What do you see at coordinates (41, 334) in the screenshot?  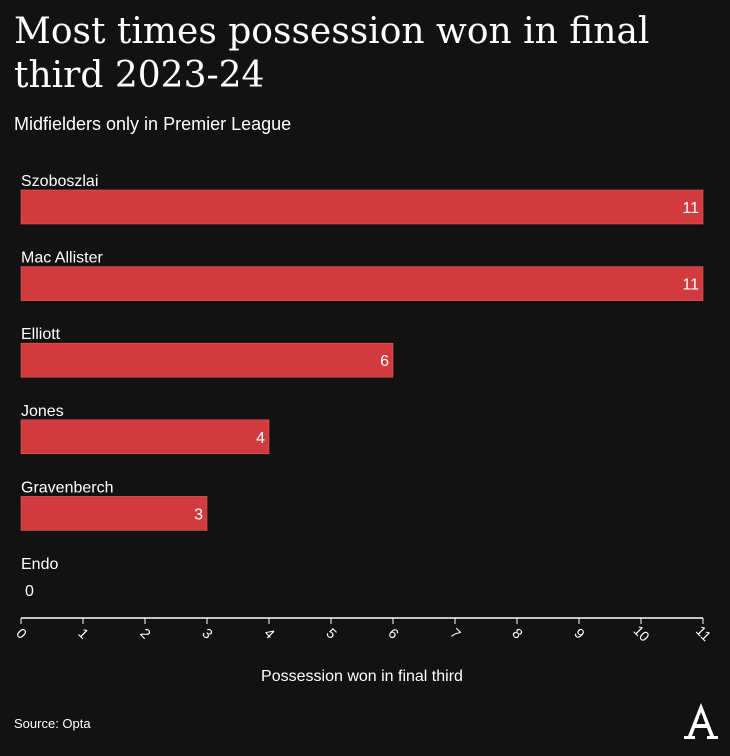 I see `category-label: Elliott` at bounding box center [41, 334].